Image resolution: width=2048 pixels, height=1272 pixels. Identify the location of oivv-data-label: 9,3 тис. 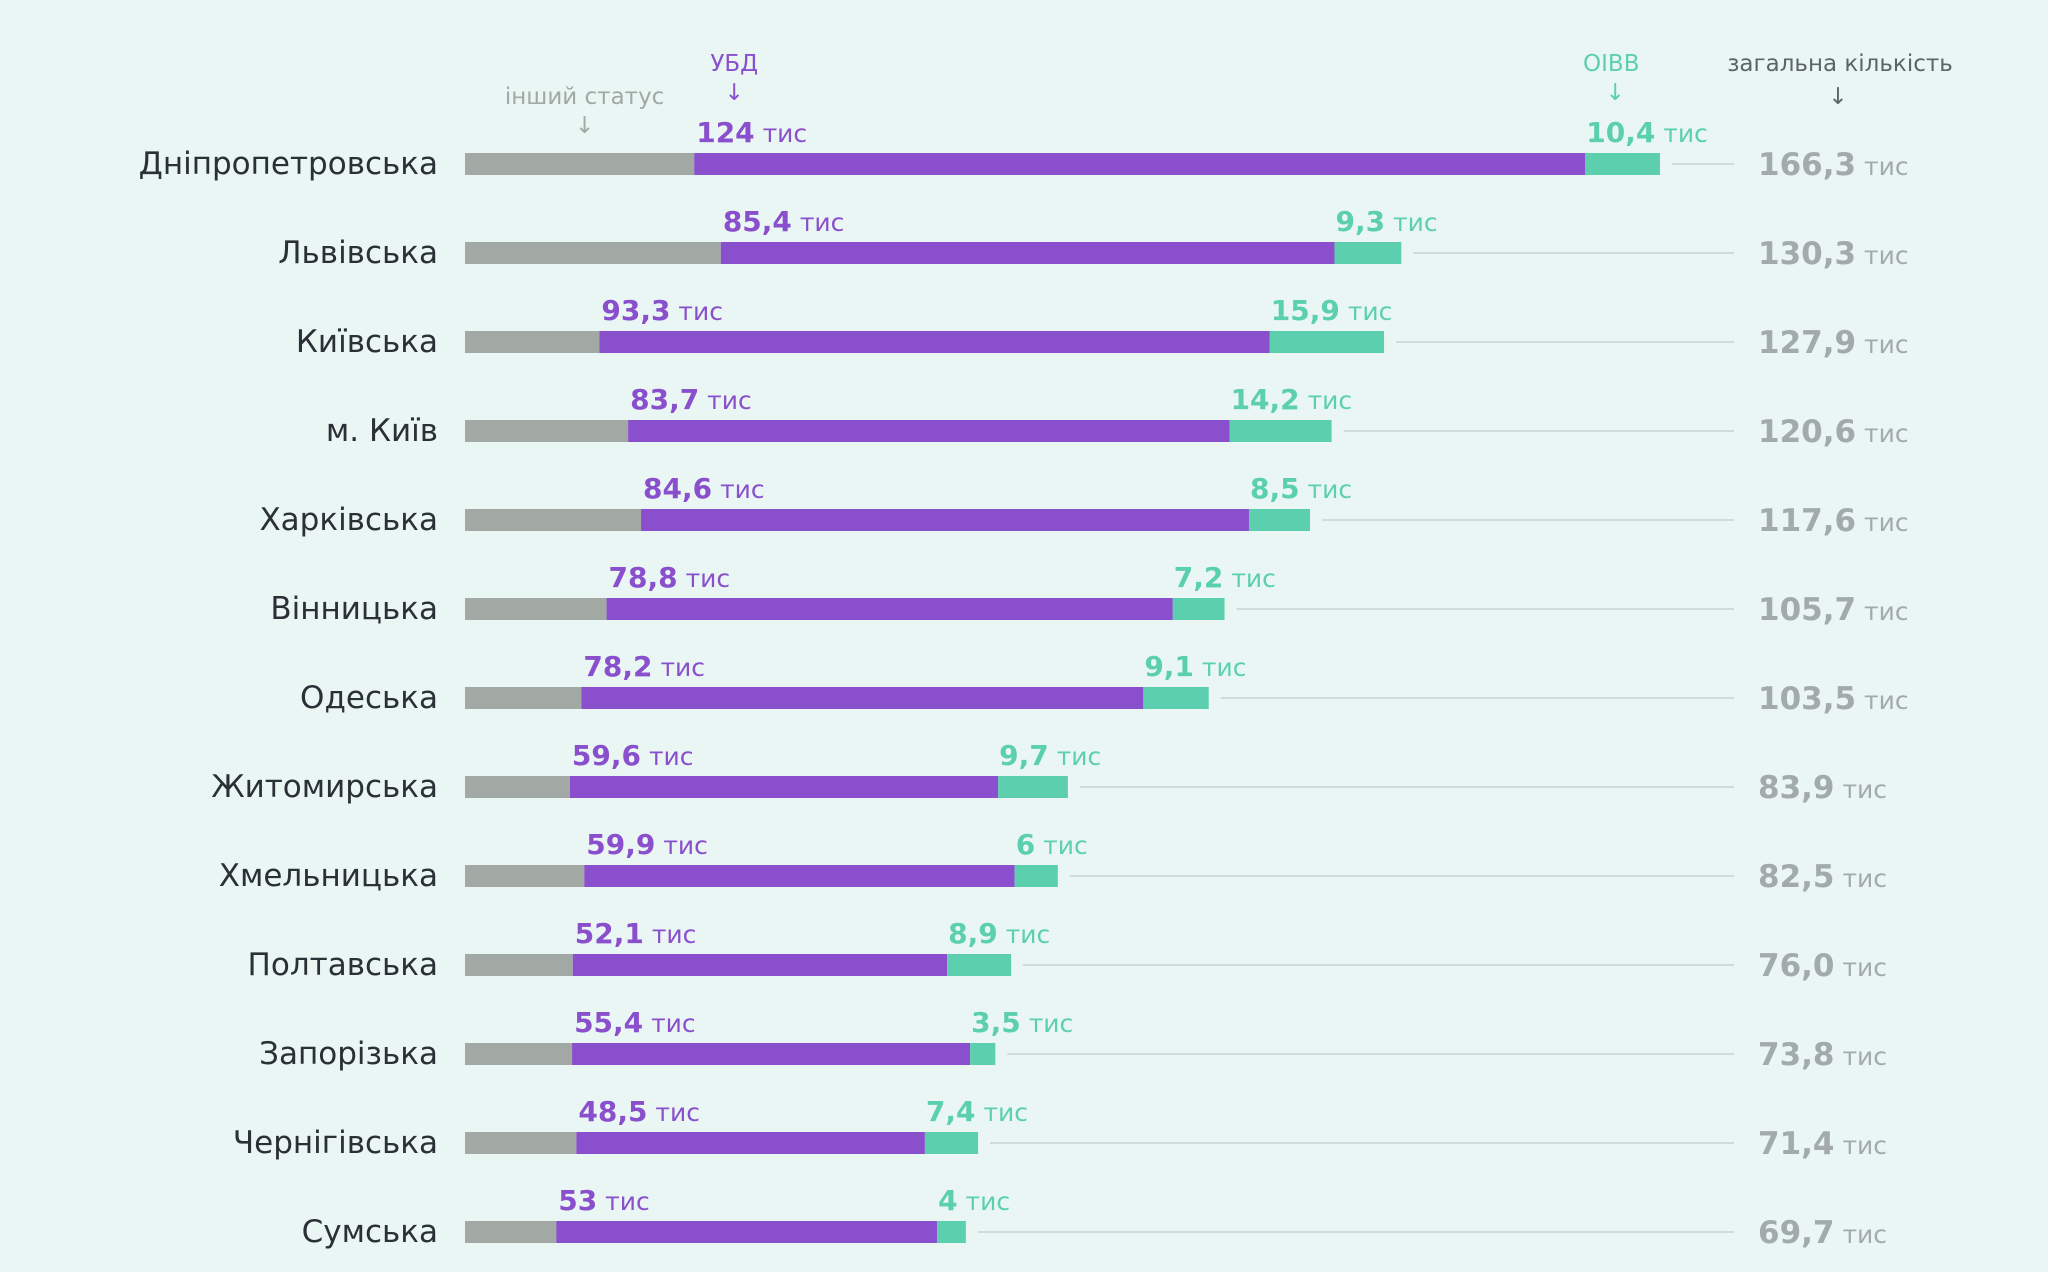
(1386, 221).